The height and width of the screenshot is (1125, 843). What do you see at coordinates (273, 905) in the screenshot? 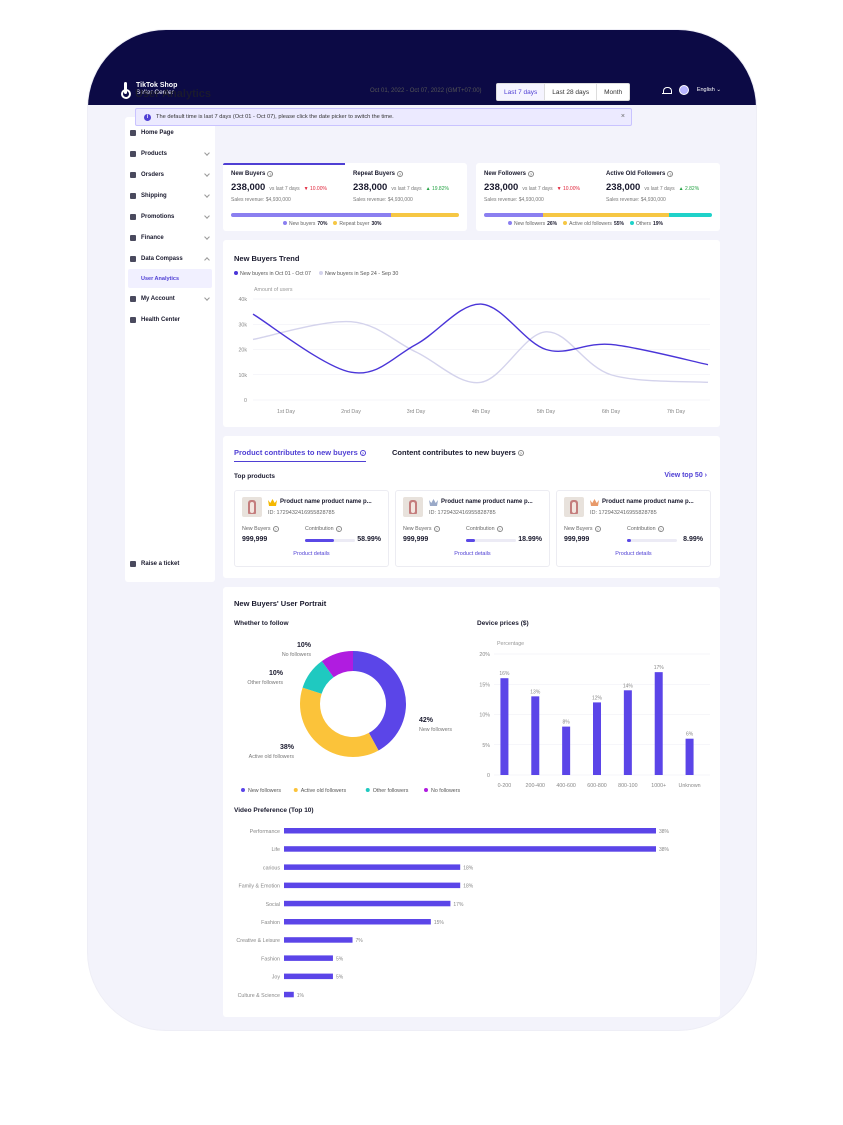
I see `y-category-label: Social` at bounding box center [273, 905].